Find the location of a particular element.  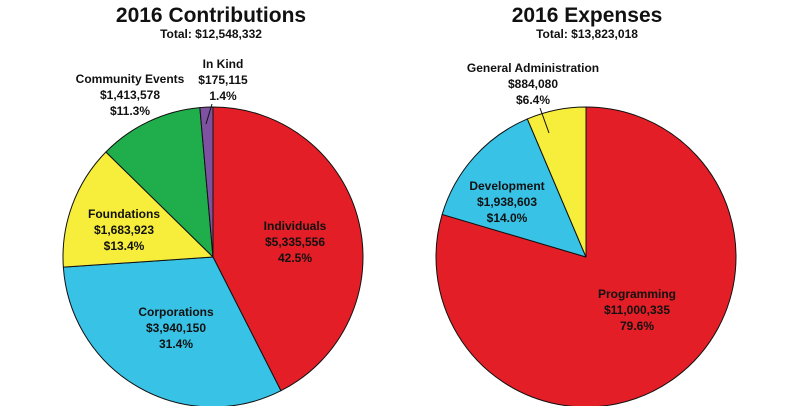

label-individuals-amount: $5,335,556 is located at coordinates (295, 242).